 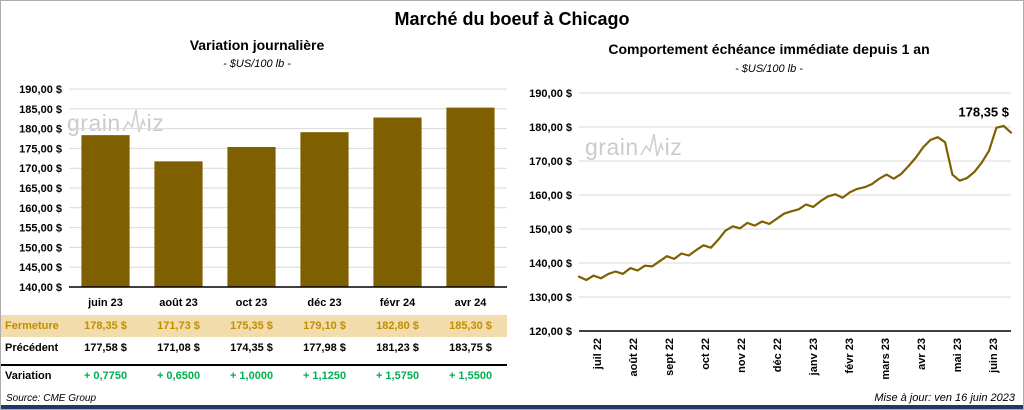 What do you see at coordinates (742, 355) in the screenshot?
I see `x-tick-label: nov 22` at bounding box center [742, 355].